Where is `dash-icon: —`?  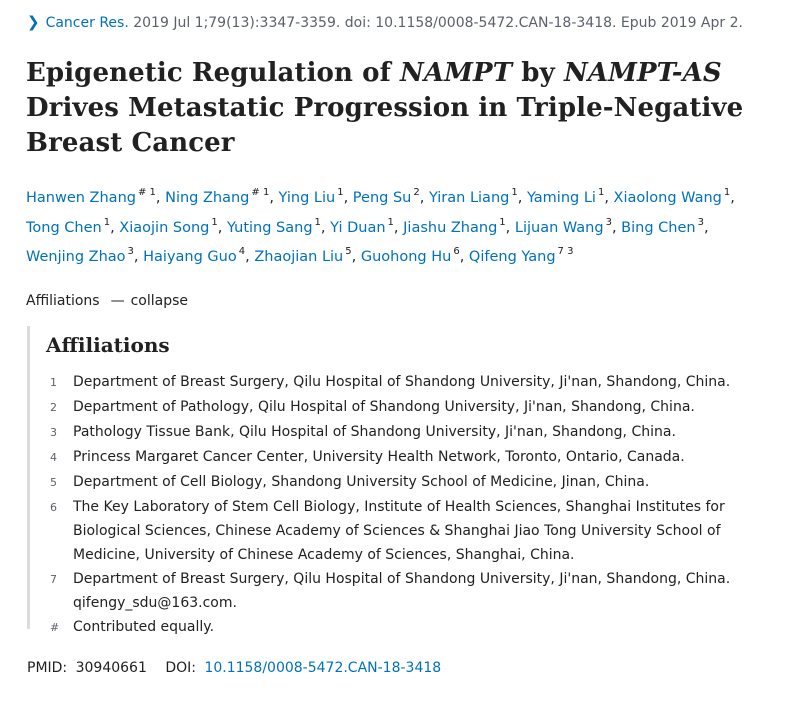
dash-icon: — is located at coordinates (117, 301).